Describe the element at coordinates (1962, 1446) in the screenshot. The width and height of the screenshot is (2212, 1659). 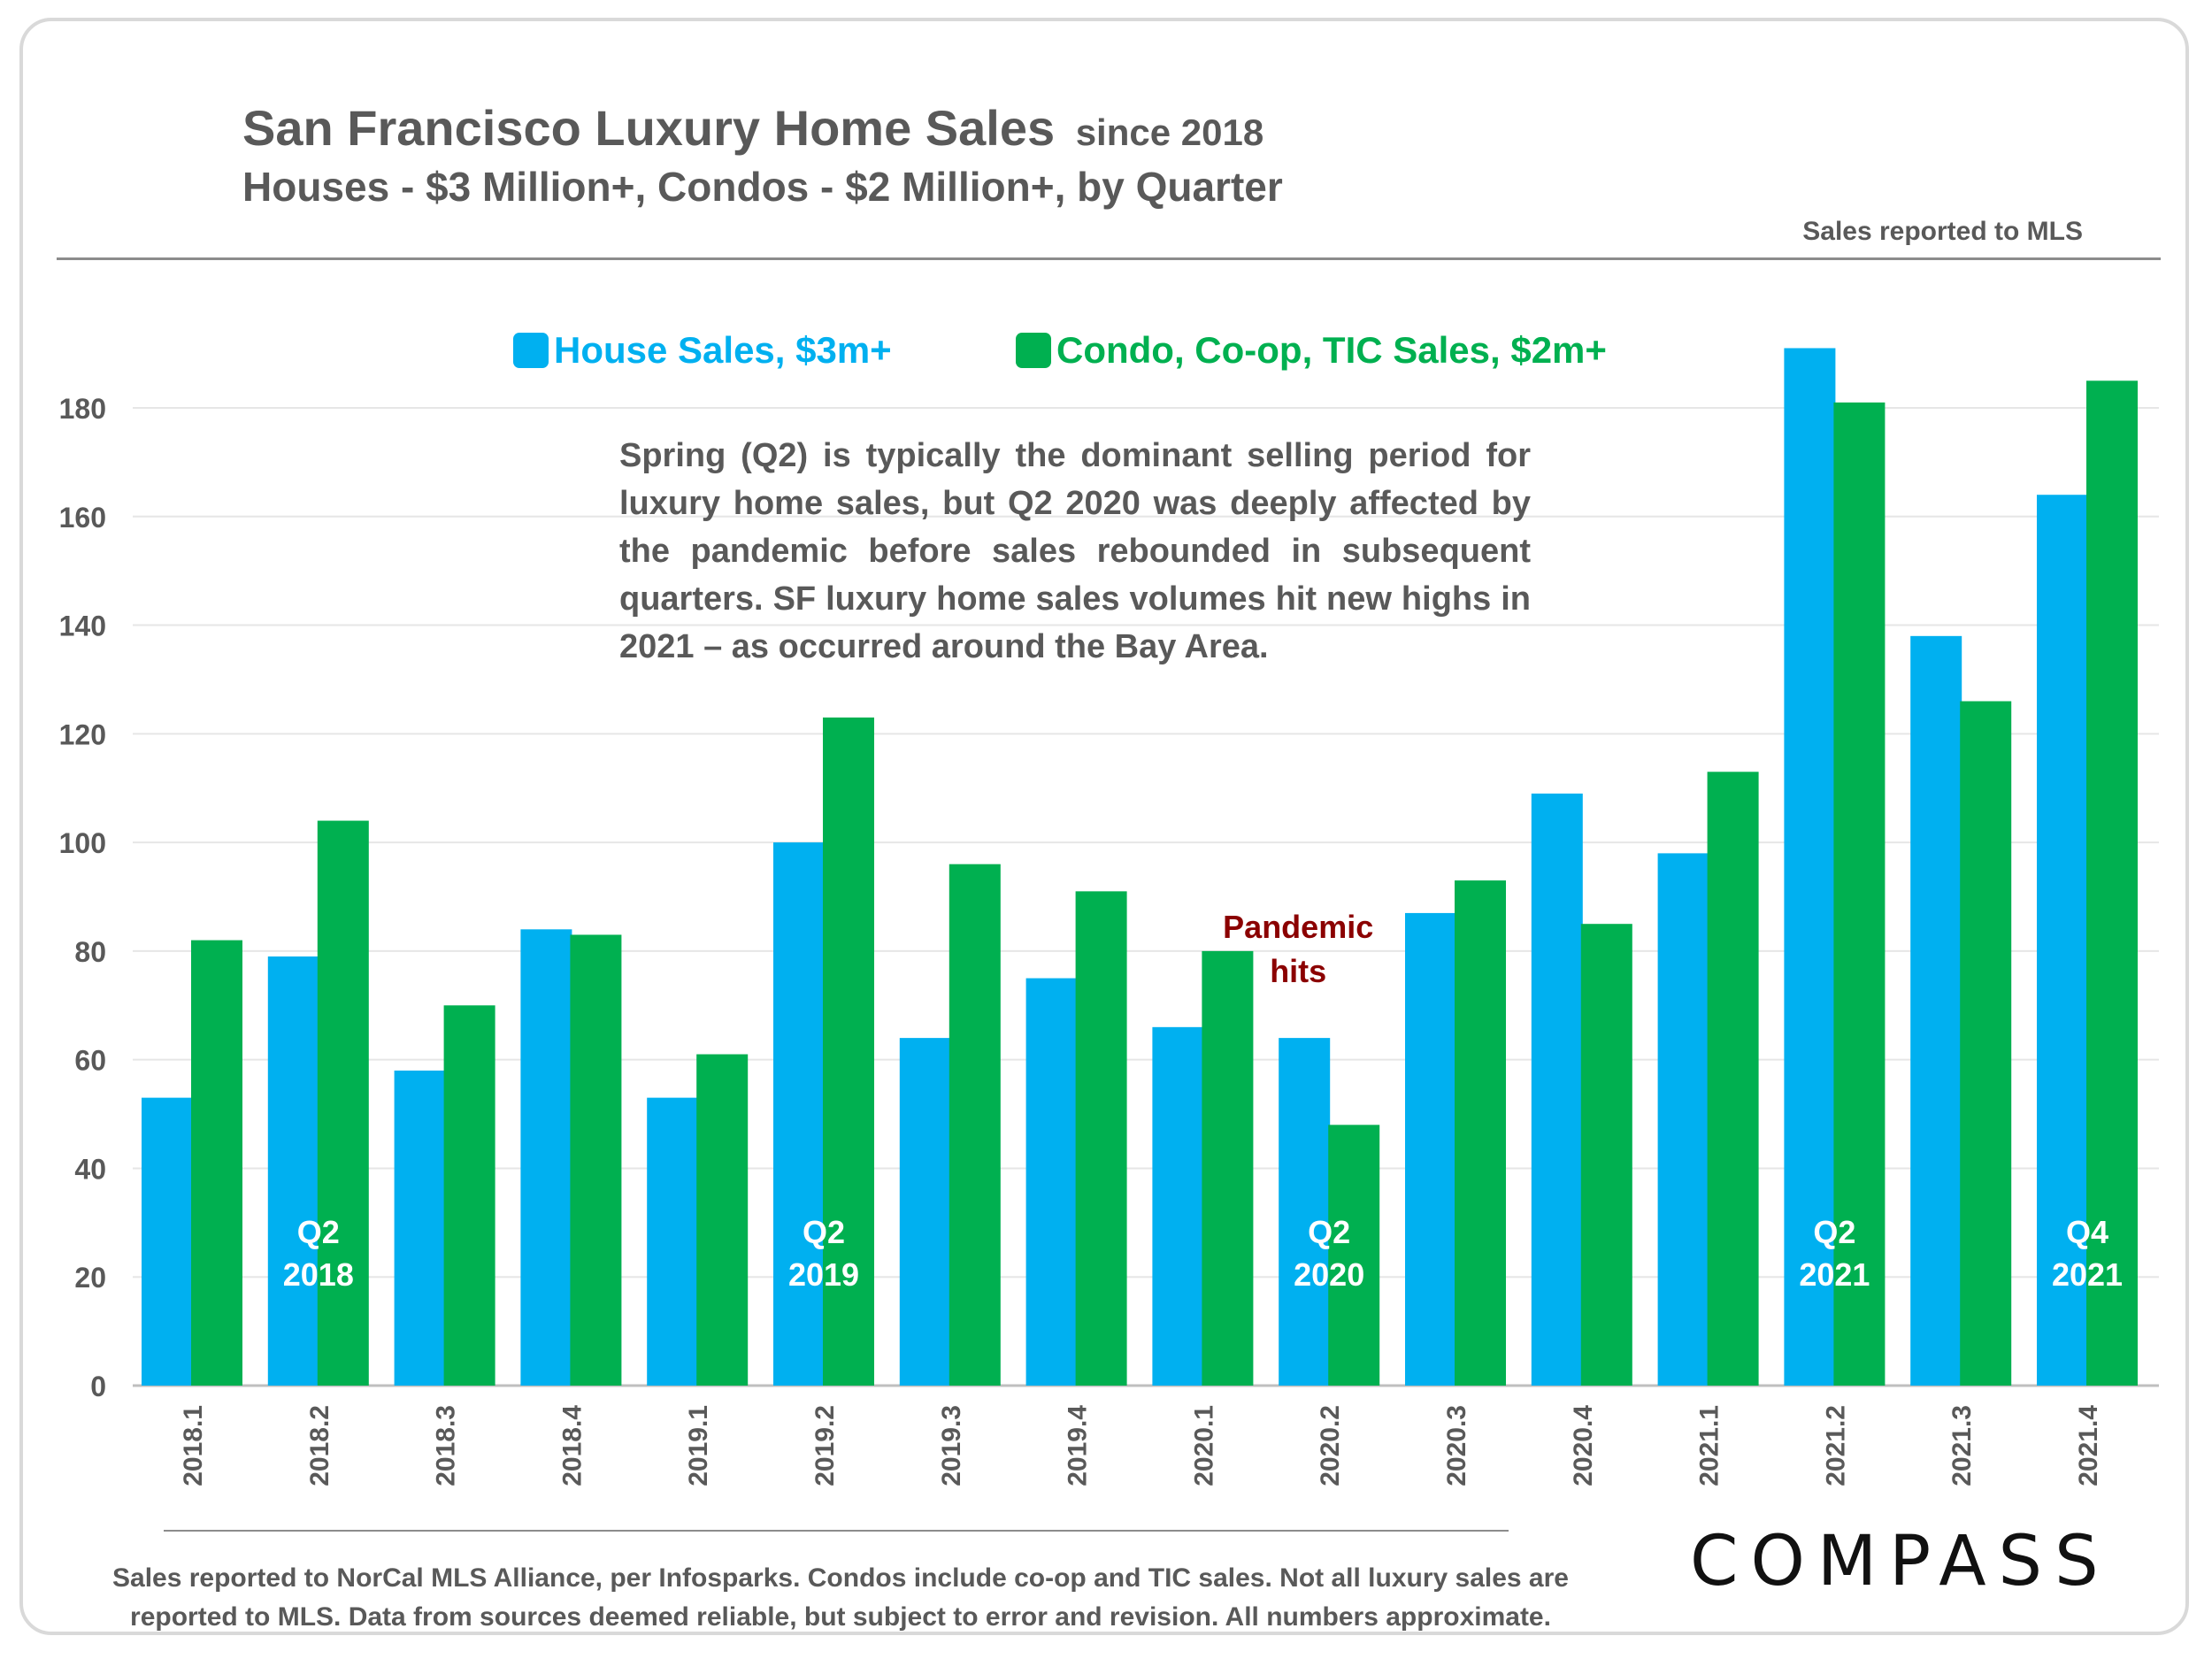
I see `x-tick-label: 2021.3` at that location.